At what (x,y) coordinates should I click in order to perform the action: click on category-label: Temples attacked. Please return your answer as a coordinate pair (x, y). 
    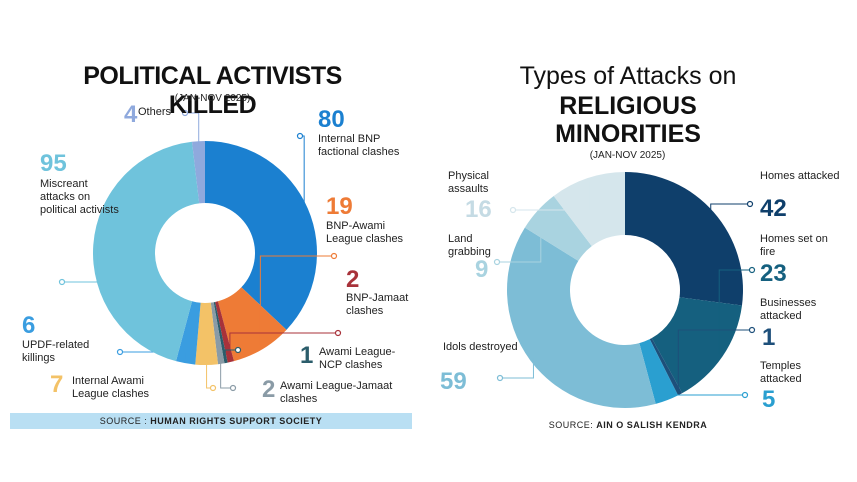
    Looking at the image, I should click on (781, 372).